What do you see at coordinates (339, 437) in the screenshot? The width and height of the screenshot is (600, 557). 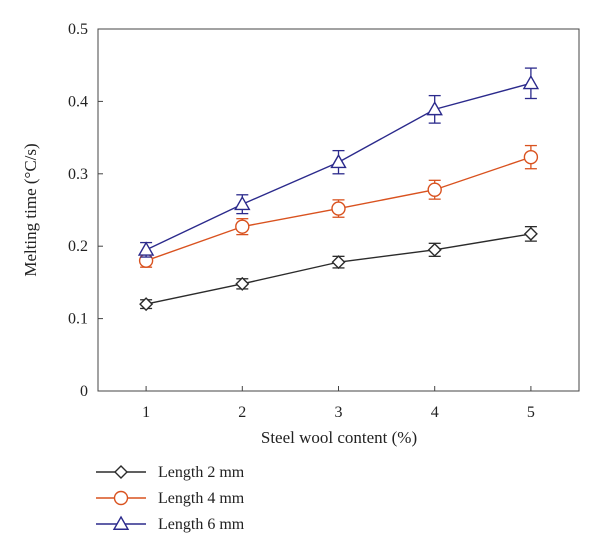 I see `x-axis-label: Steel wool content (%)` at bounding box center [339, 437].